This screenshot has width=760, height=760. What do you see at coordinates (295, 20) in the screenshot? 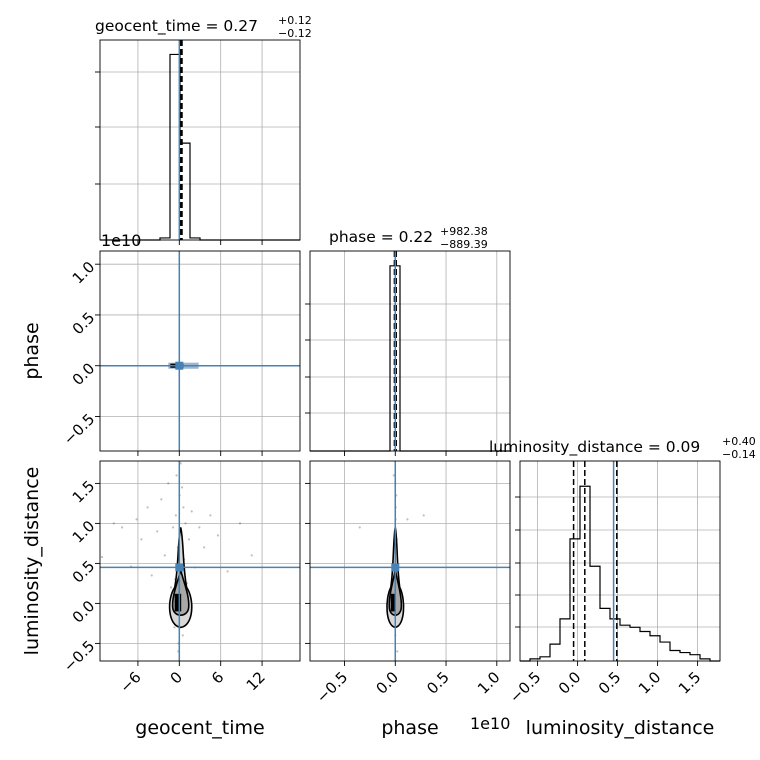
I see `geocent-time-title-plus: +0.12` at bounding box center [295, 20].